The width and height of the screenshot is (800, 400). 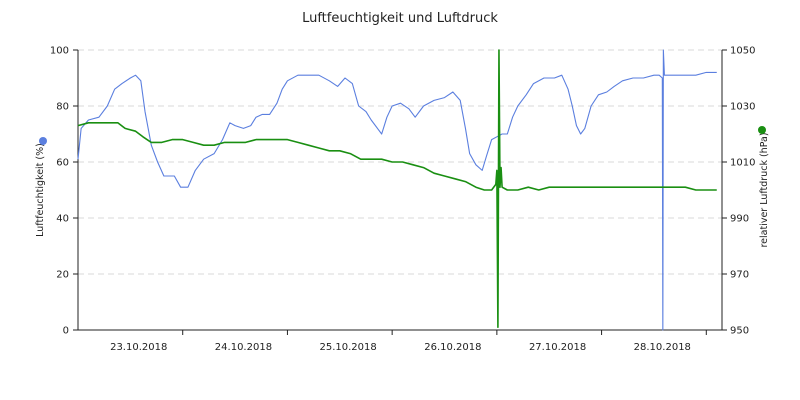 I want to click on chart-title: Luftfeuchtigkeit und Luftdruck, so click(x=400, y=18).